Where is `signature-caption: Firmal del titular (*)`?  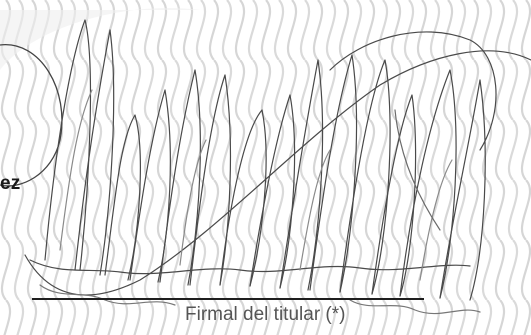
signature-caption: Firmal del titular (*) is located at coordinates (265, 314).